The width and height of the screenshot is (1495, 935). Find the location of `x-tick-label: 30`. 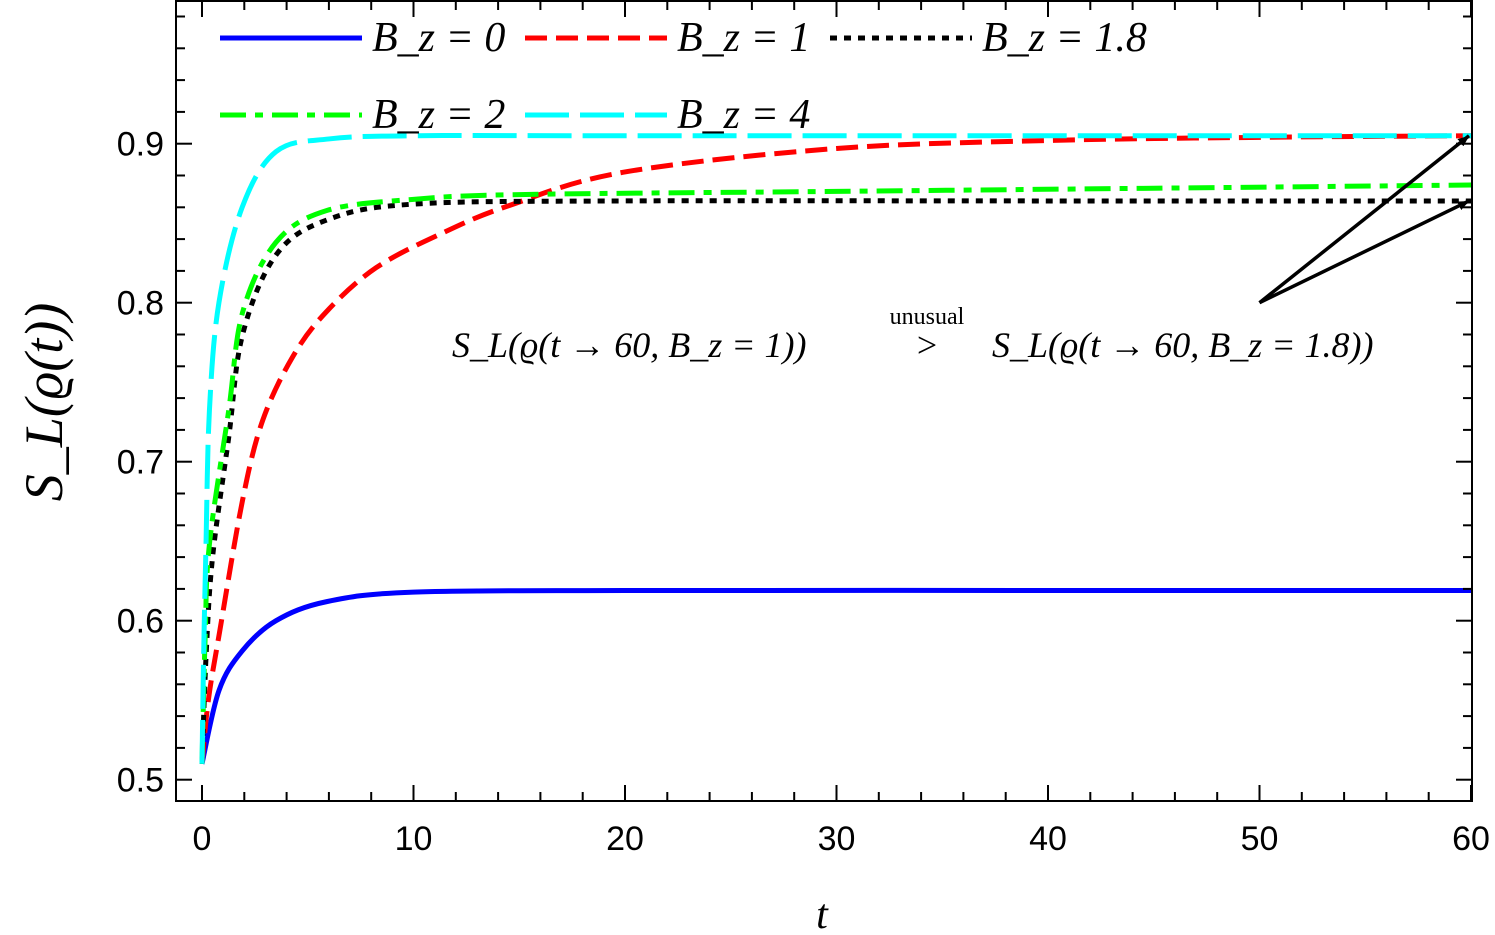

x-tick-label: 30 is located at coordinates (837, 839).